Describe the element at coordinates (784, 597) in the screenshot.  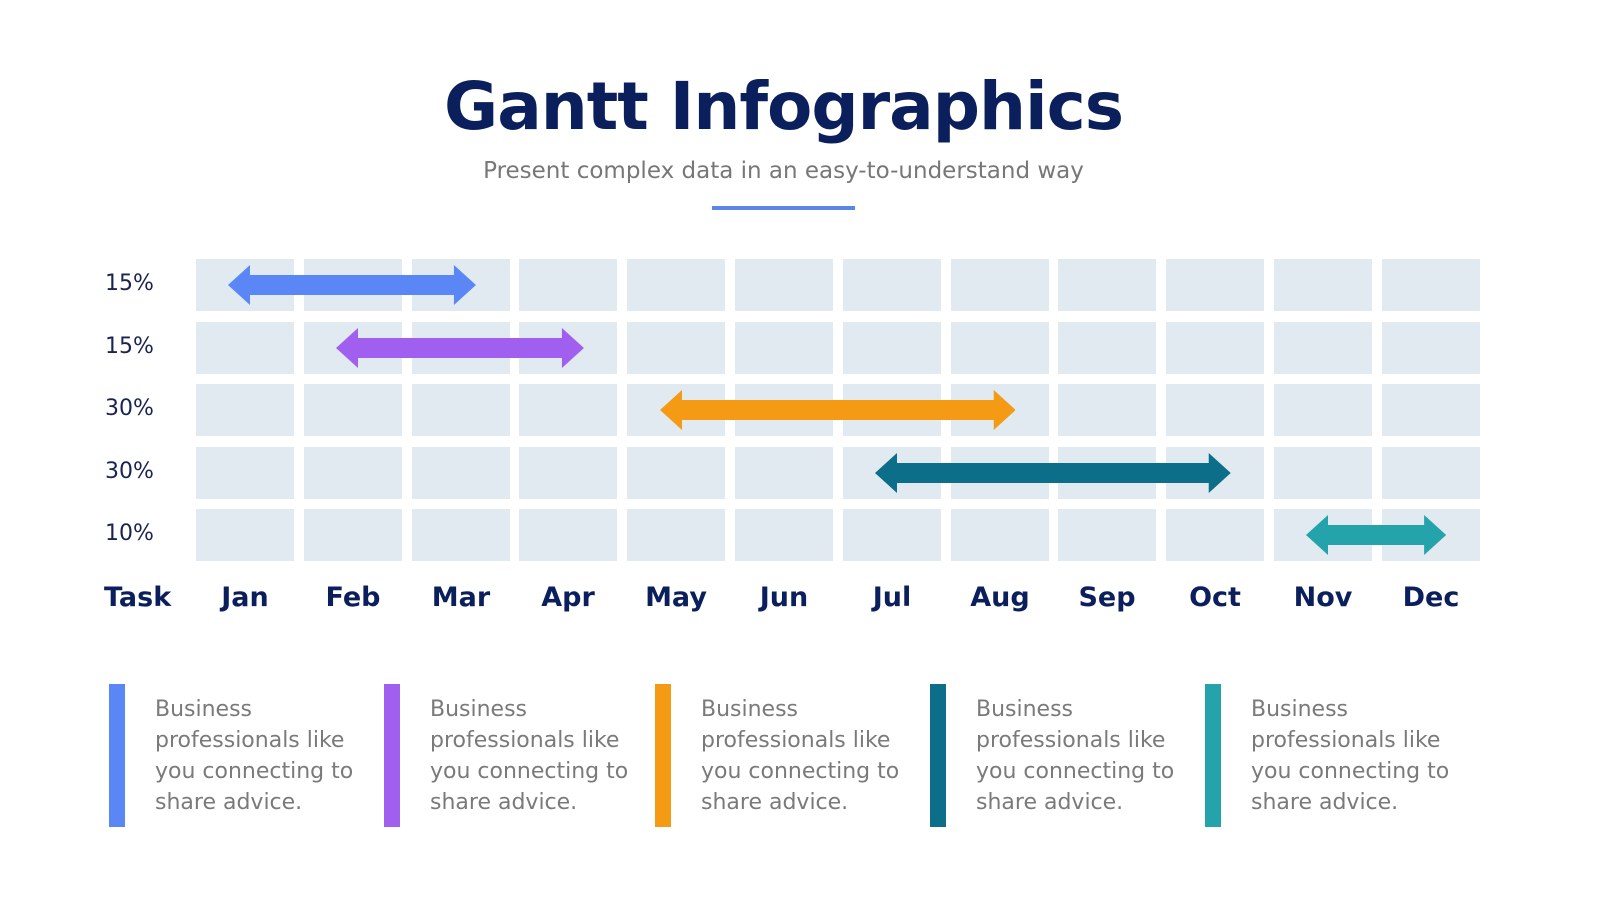
I see `month-label: Jun` at that location.